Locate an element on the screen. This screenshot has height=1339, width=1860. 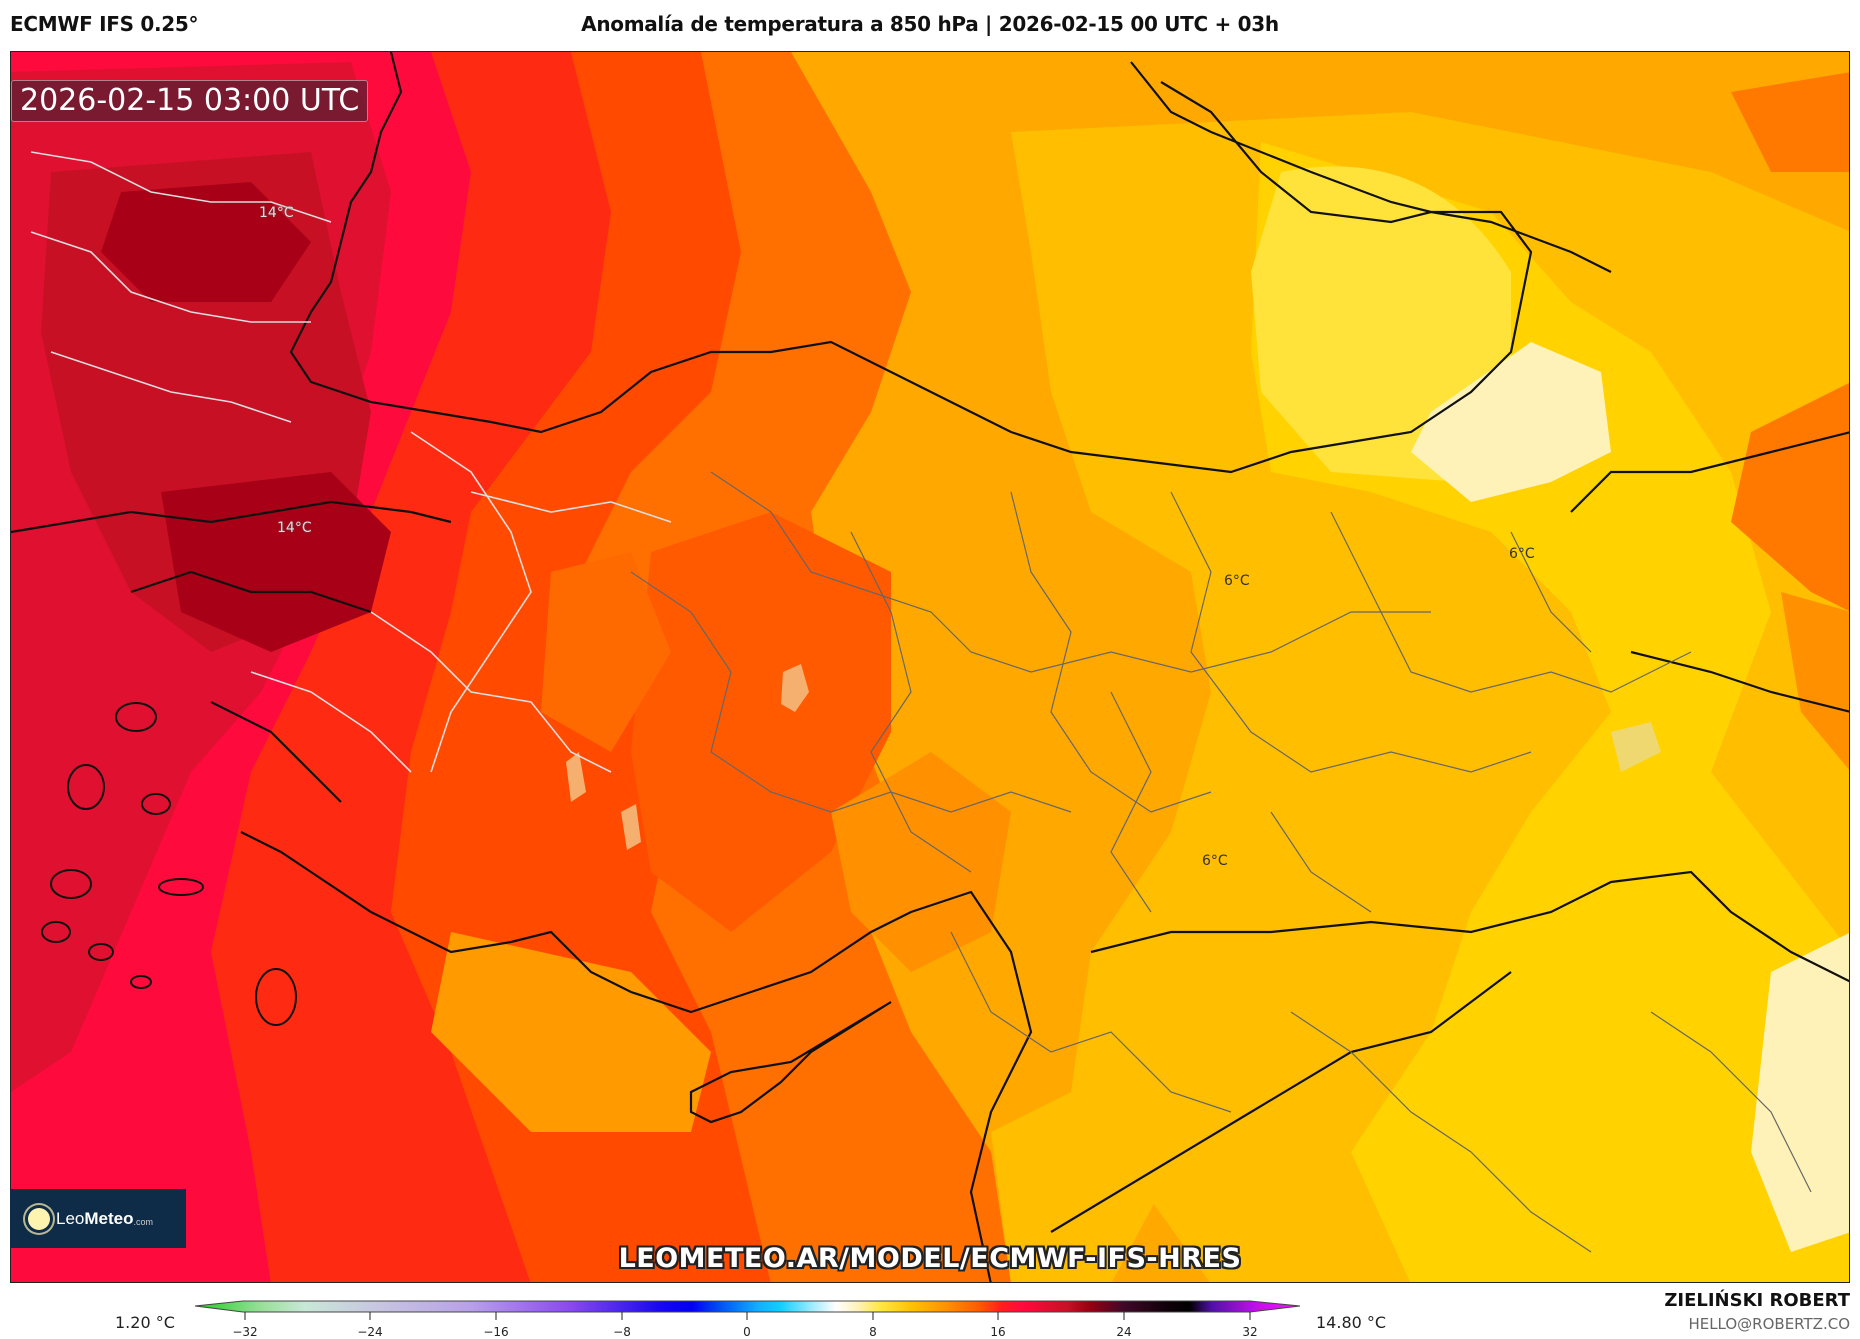
logo-text-leo: Leo is located at coordinates (70, 1218).